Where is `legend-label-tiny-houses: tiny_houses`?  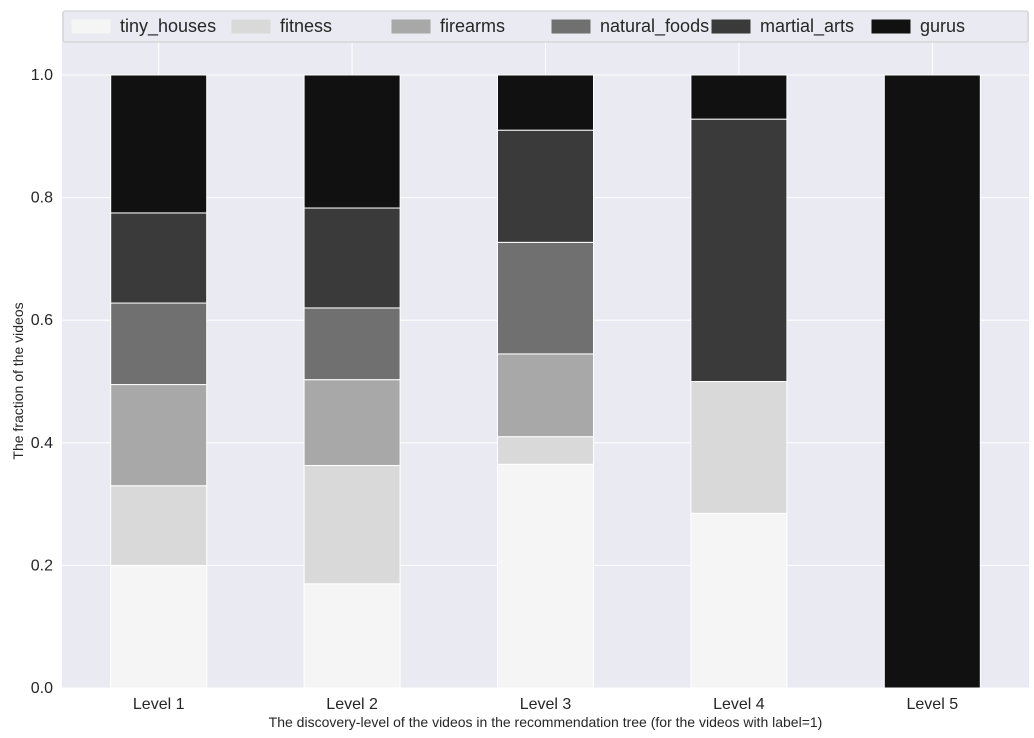 legend-label-tiny-houses: tiny_houses is located at coordinates (168, 26).